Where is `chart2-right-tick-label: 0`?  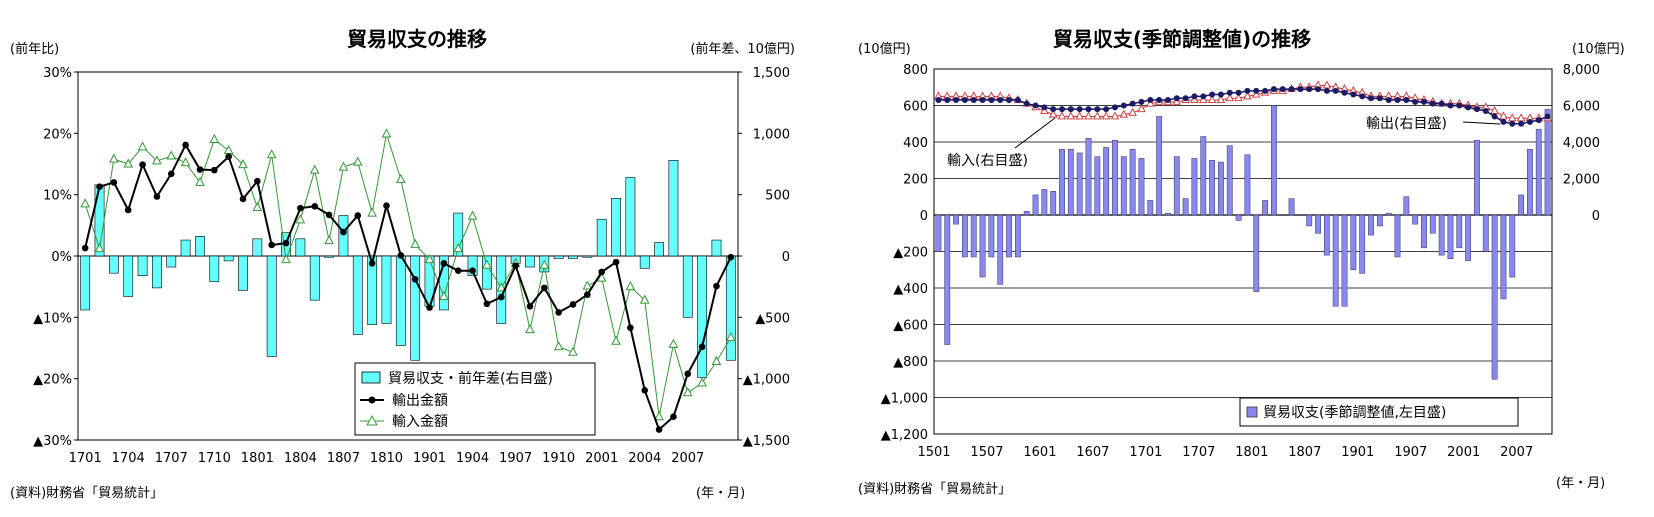 chart2-right-tick-label: 0 is located at coordinates (1596, 216).